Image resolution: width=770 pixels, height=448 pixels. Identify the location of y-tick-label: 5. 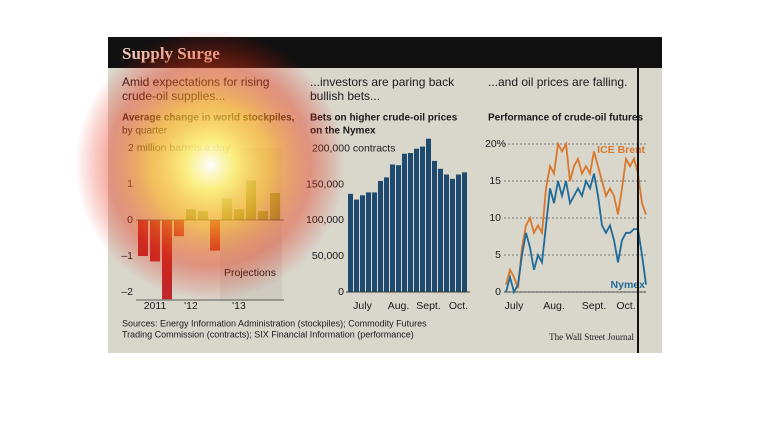
(498, 255).